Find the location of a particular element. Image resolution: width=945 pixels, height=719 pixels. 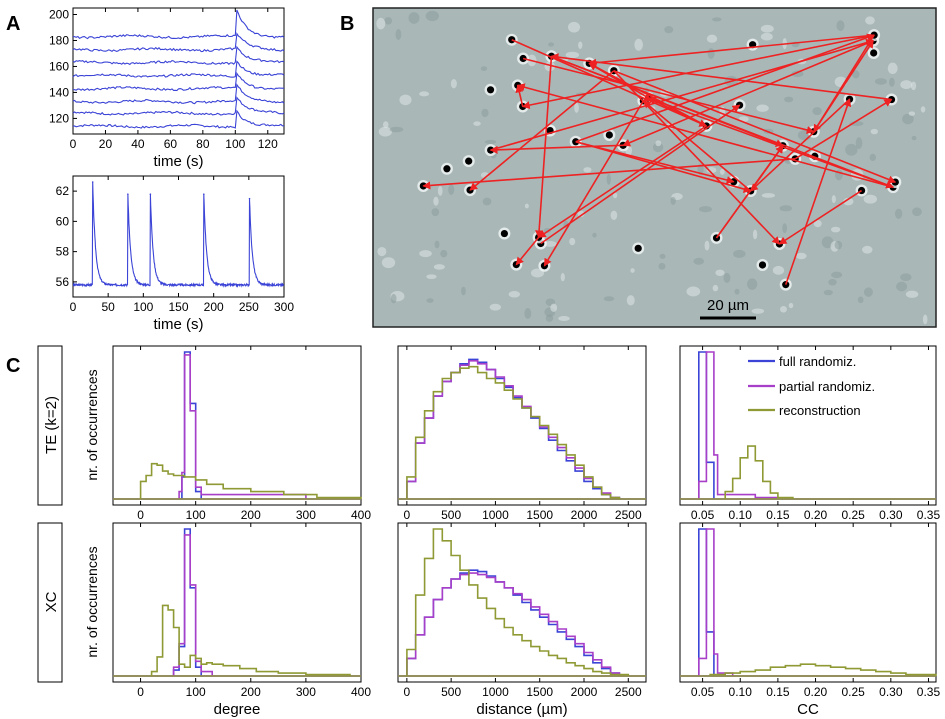

xc_degree-xtick-label-0: 0 is located at coordinates (140, 692).